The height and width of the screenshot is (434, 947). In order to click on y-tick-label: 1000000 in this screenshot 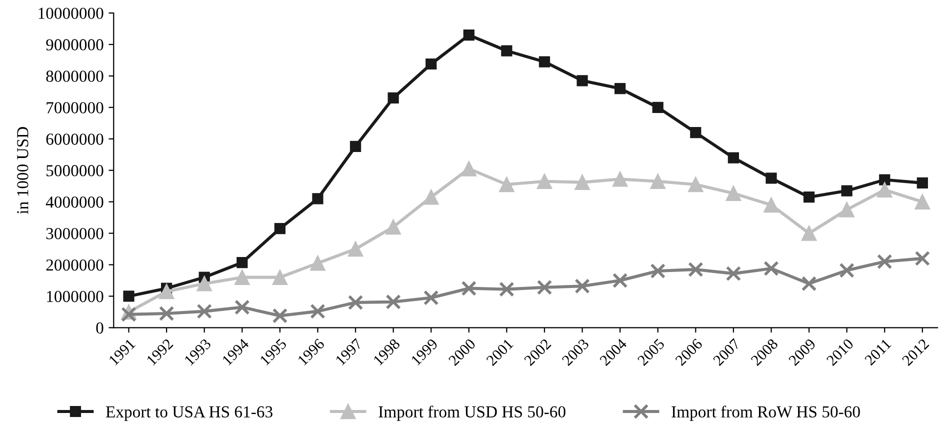, I will do `click(75, 296)`.